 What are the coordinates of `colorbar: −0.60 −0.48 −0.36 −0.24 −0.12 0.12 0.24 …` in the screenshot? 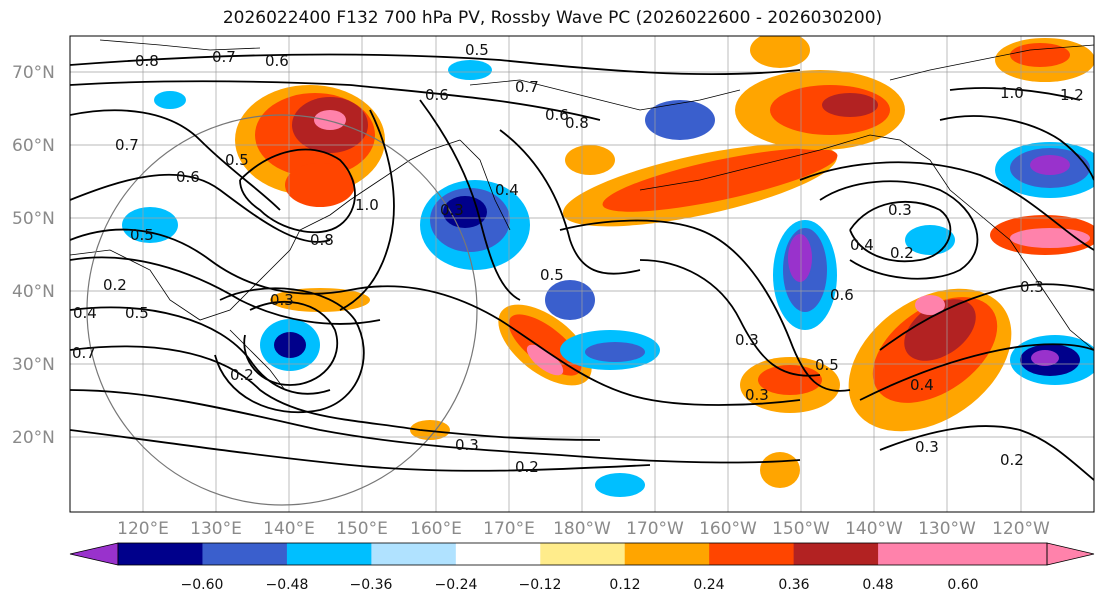 It's located at (582, 567).